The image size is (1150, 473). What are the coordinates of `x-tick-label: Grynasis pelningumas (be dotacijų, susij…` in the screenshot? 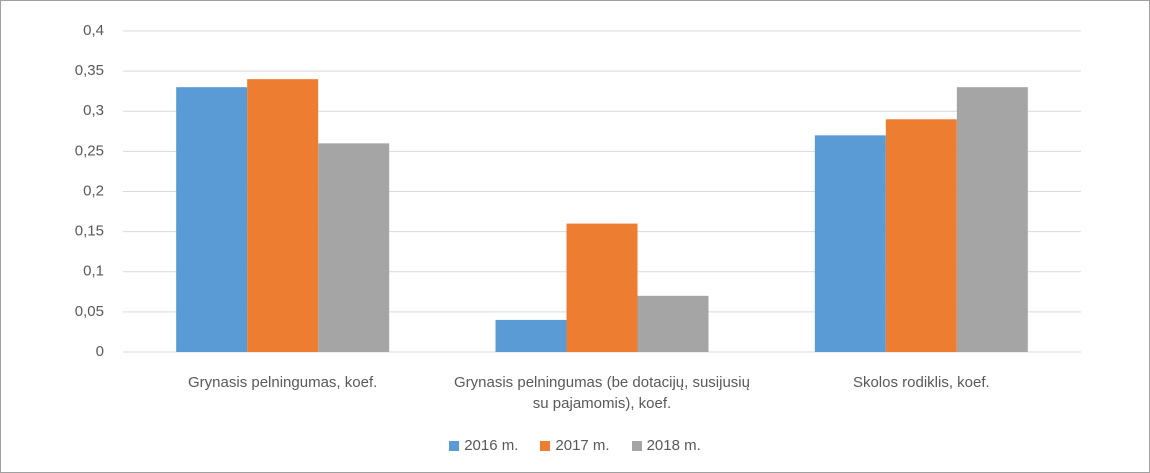 It's located at (602, 393).